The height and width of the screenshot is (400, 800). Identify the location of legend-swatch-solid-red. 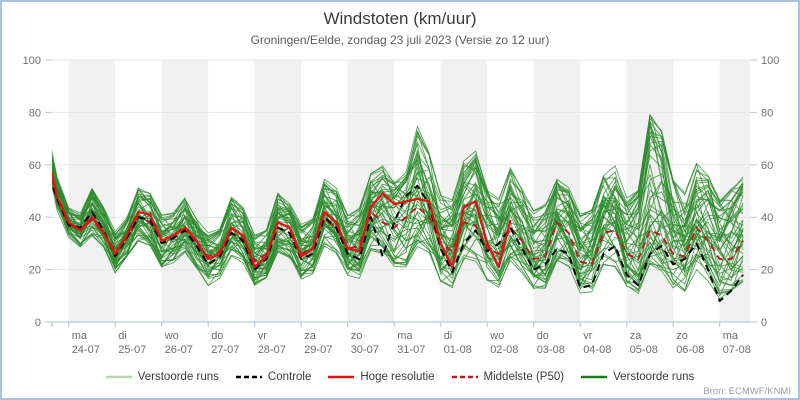
(341, 377).